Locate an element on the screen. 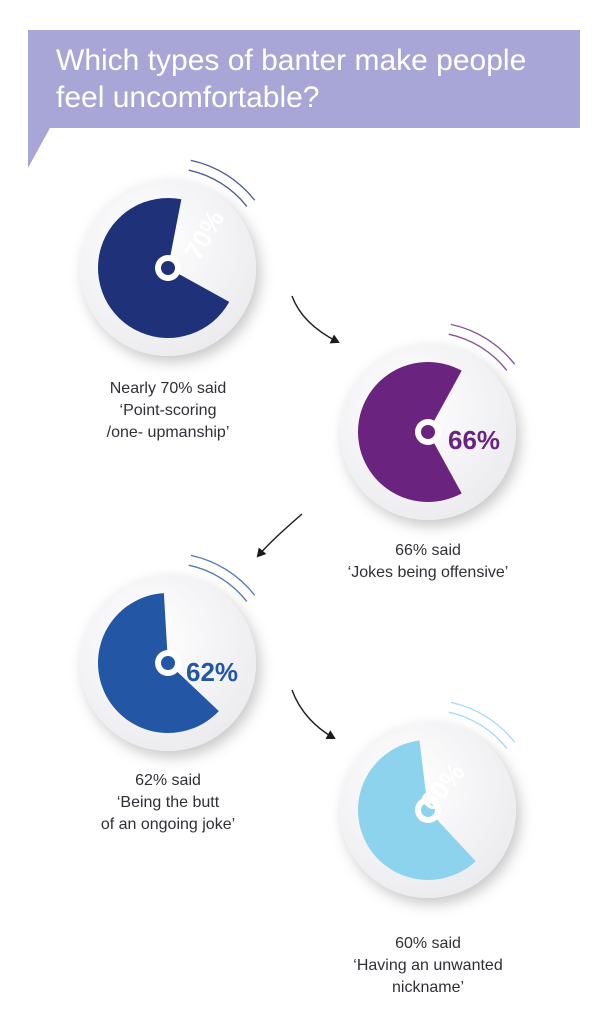 The height and width of the screenshot is (1009, 600). caption-line: ‘Being the butt is located at coordinates (168, 802).